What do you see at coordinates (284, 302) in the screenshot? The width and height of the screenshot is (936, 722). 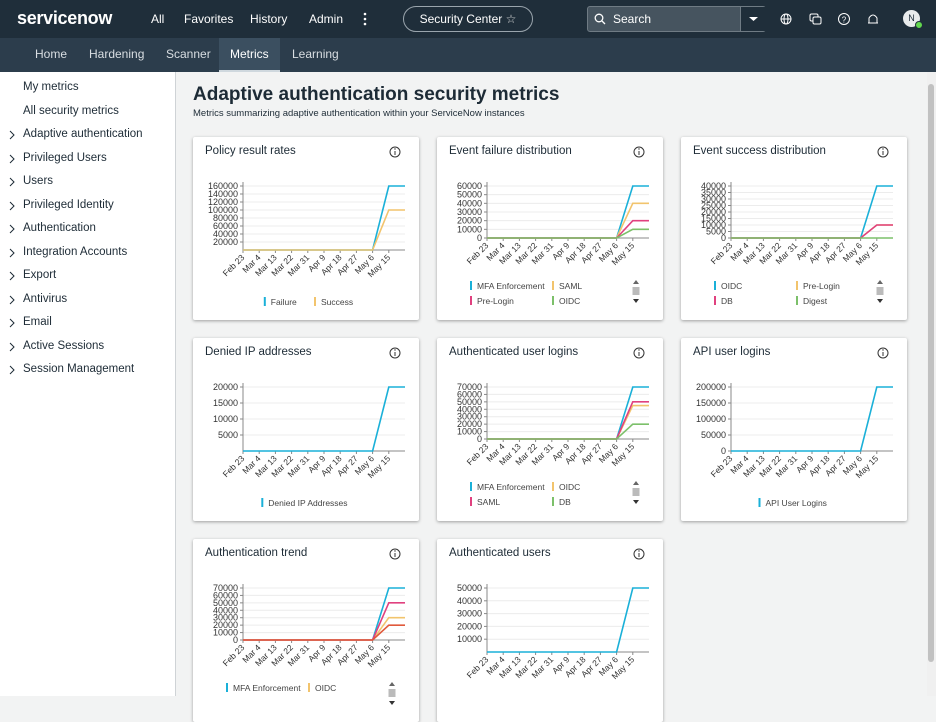 I see `legend-label: Failure` at bounding box center [284, 302].